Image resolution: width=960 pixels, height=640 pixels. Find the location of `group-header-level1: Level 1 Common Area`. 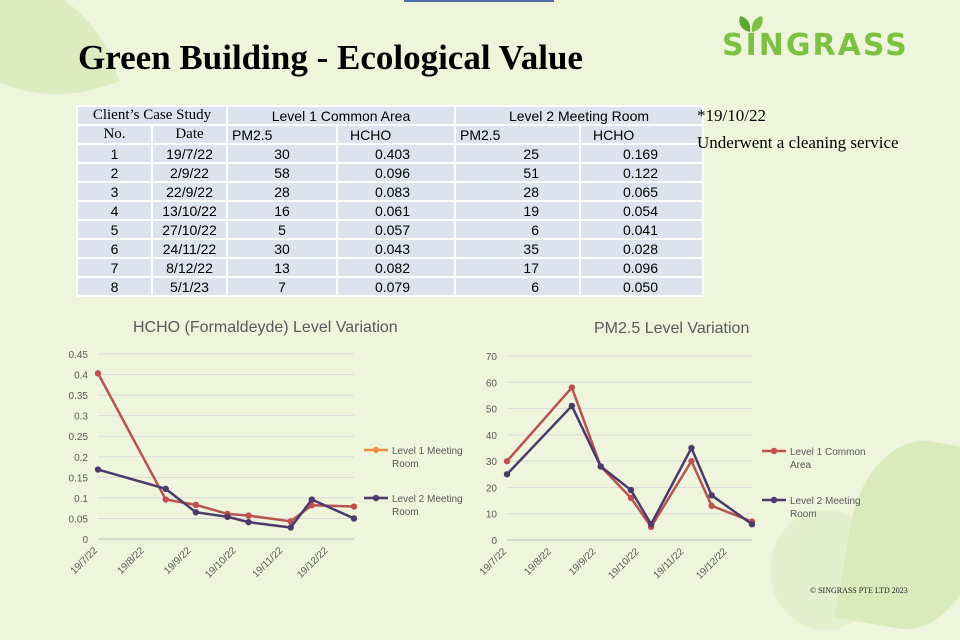

group-header-level1: Level 1 Common Area is located at coordinates (341, 115).